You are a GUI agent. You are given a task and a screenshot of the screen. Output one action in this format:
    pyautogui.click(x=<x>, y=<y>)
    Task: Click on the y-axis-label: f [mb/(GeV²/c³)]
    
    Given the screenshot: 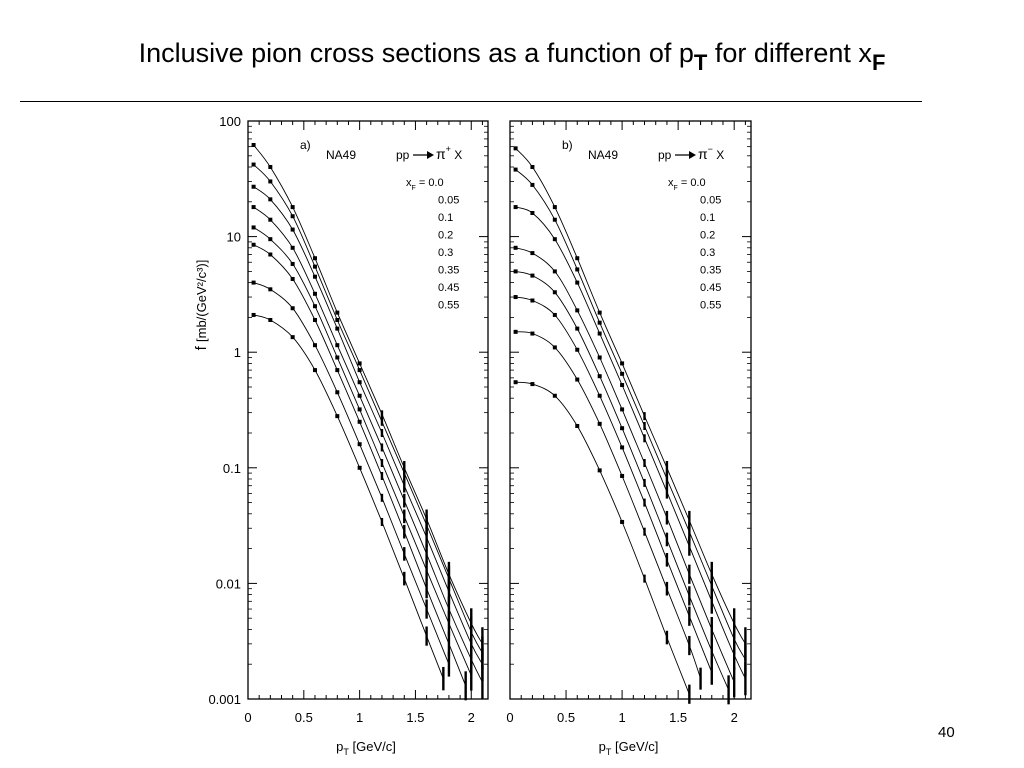 What is the action you would take?
    pyautogui.click(x=201, y=305)
    